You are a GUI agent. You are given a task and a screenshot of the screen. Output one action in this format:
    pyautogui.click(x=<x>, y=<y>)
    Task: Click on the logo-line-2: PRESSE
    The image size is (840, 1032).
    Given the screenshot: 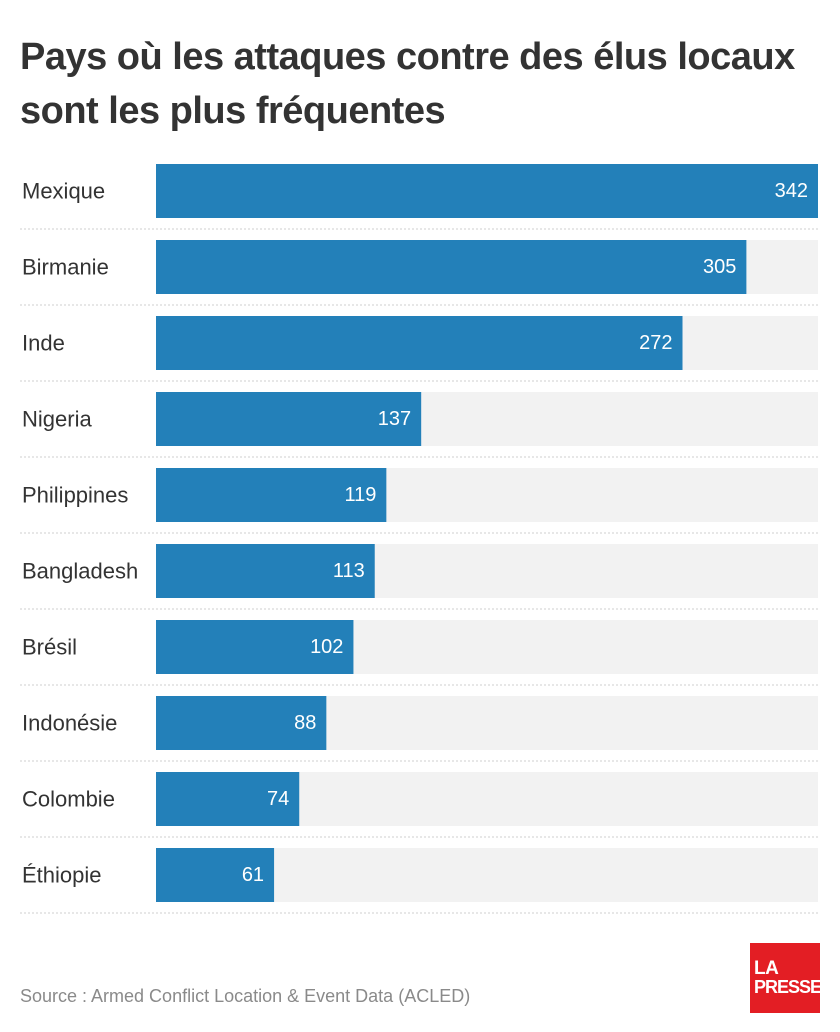 What is the action you would take?
    pyautogui.click(x=788, y=987)
    